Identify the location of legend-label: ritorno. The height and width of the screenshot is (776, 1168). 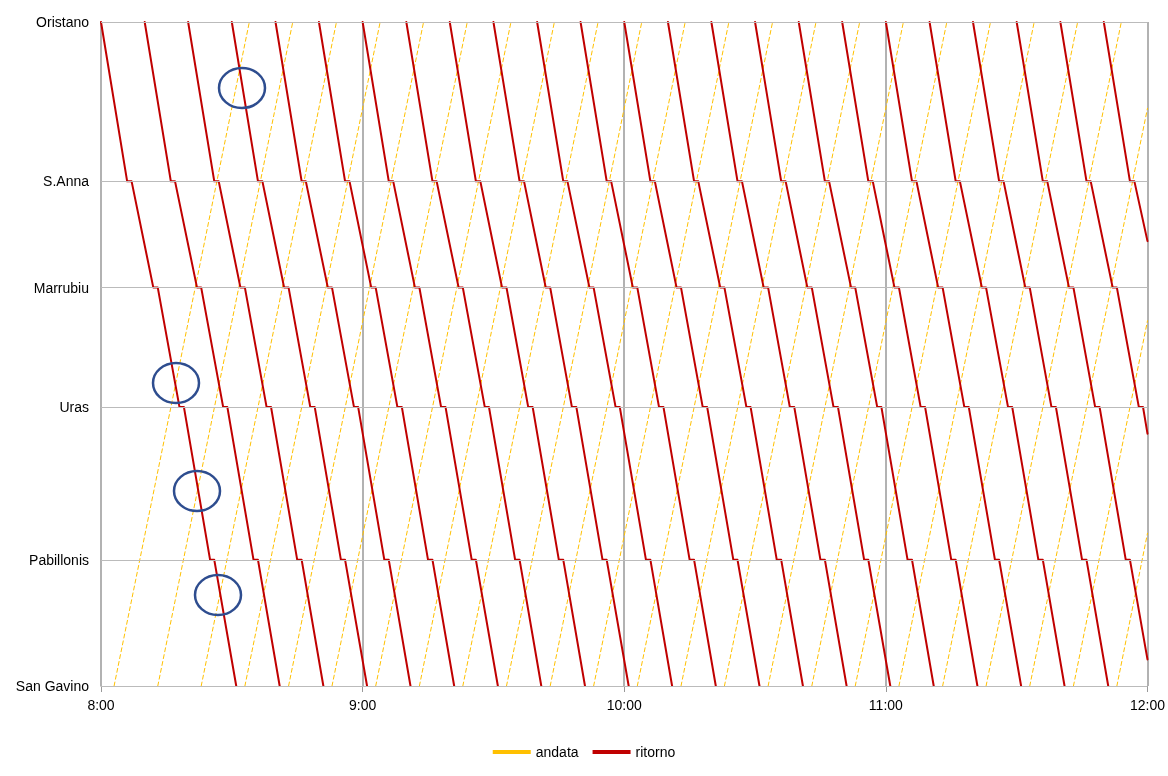
(655, 752).